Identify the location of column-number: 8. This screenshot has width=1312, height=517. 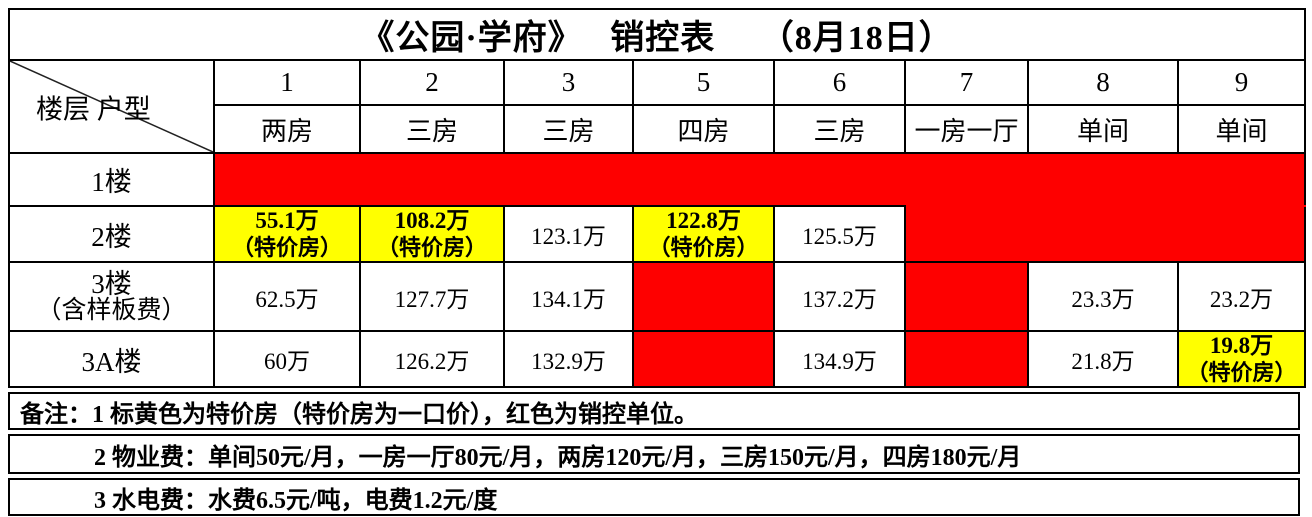
(1103, 82).